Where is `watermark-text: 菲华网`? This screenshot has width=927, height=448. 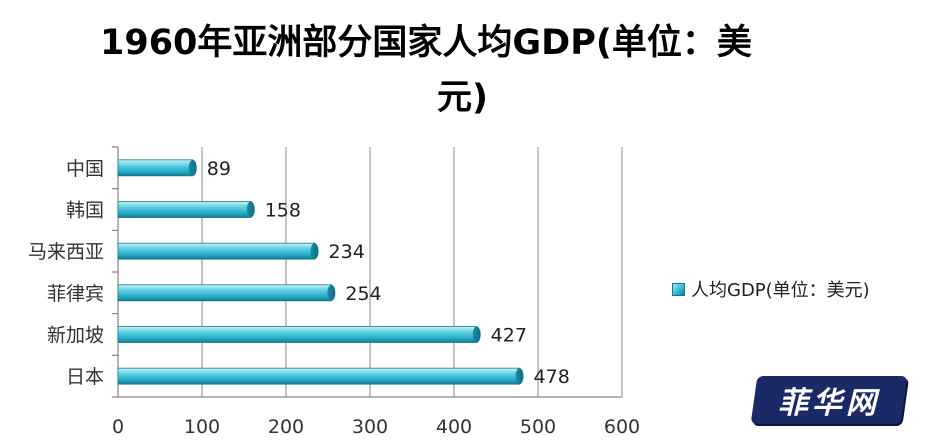 watermark-text: 菲华网 is located at coordinates (829, 403).